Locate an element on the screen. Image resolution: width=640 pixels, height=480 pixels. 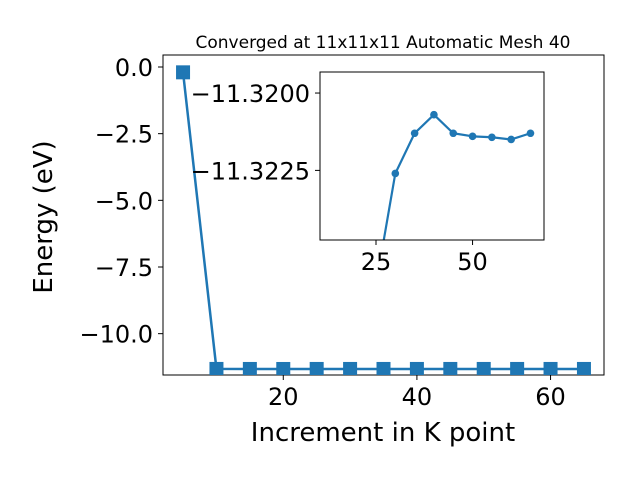
inset-y-tick-label: −11.3225 is located at coordinates (250, 171).